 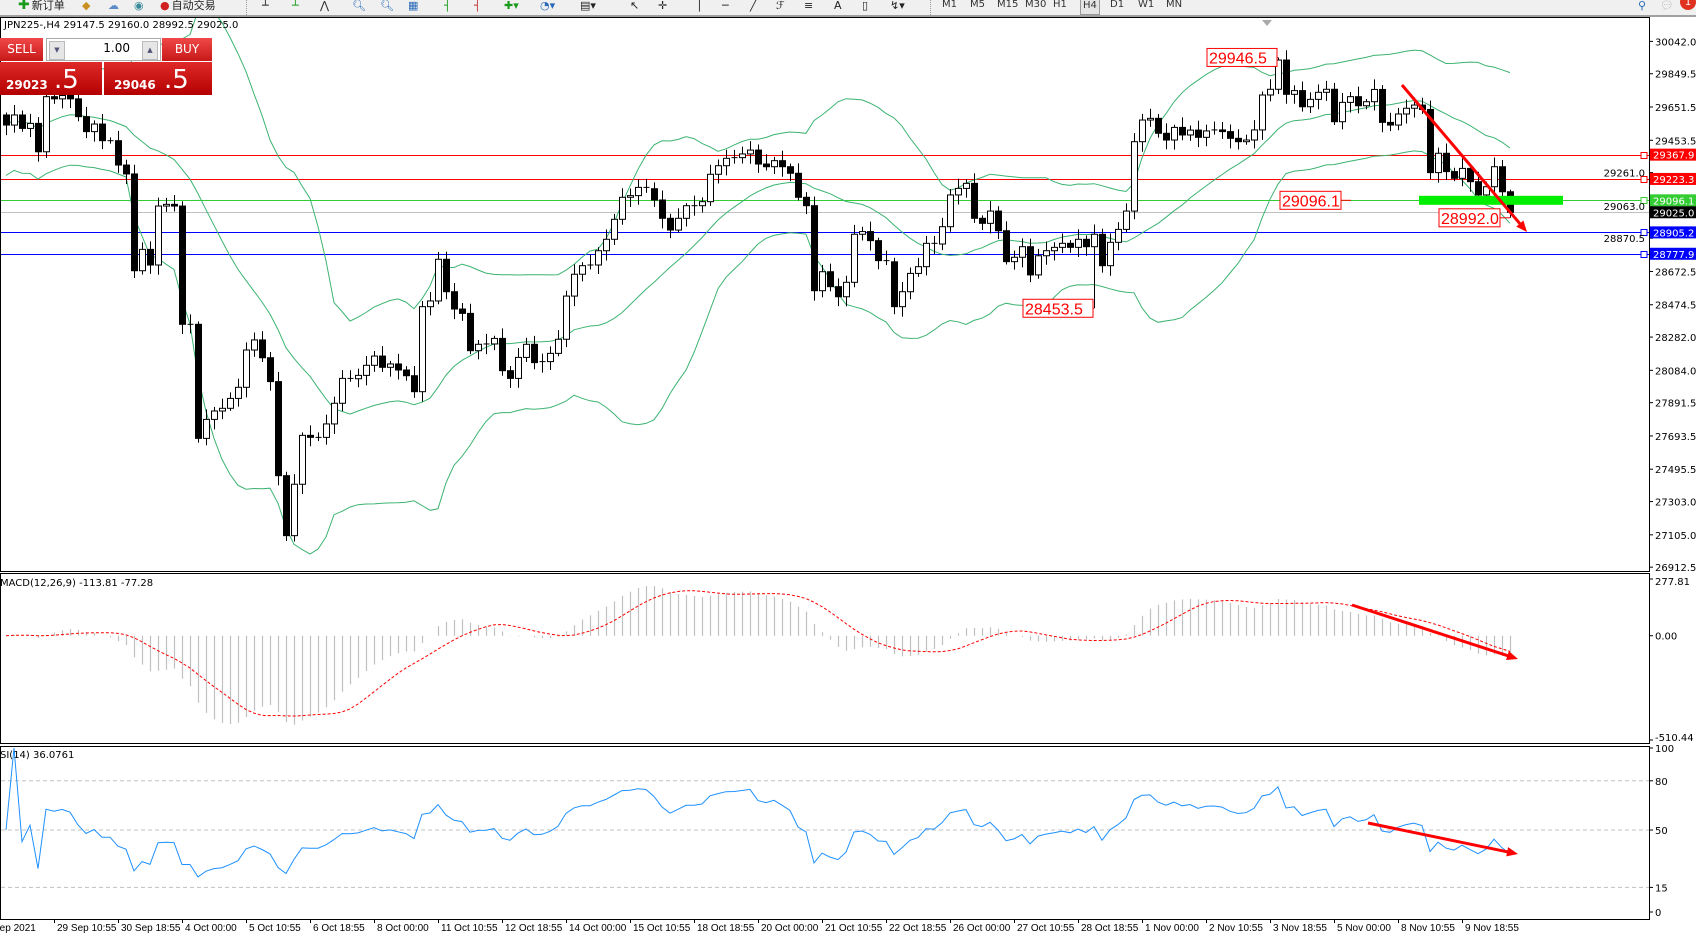 What do you see at coordinates (339, 928) in the screenshot?
I see `time-axis-label: 6 Oct 18:55` at bounding box center [339, 928].